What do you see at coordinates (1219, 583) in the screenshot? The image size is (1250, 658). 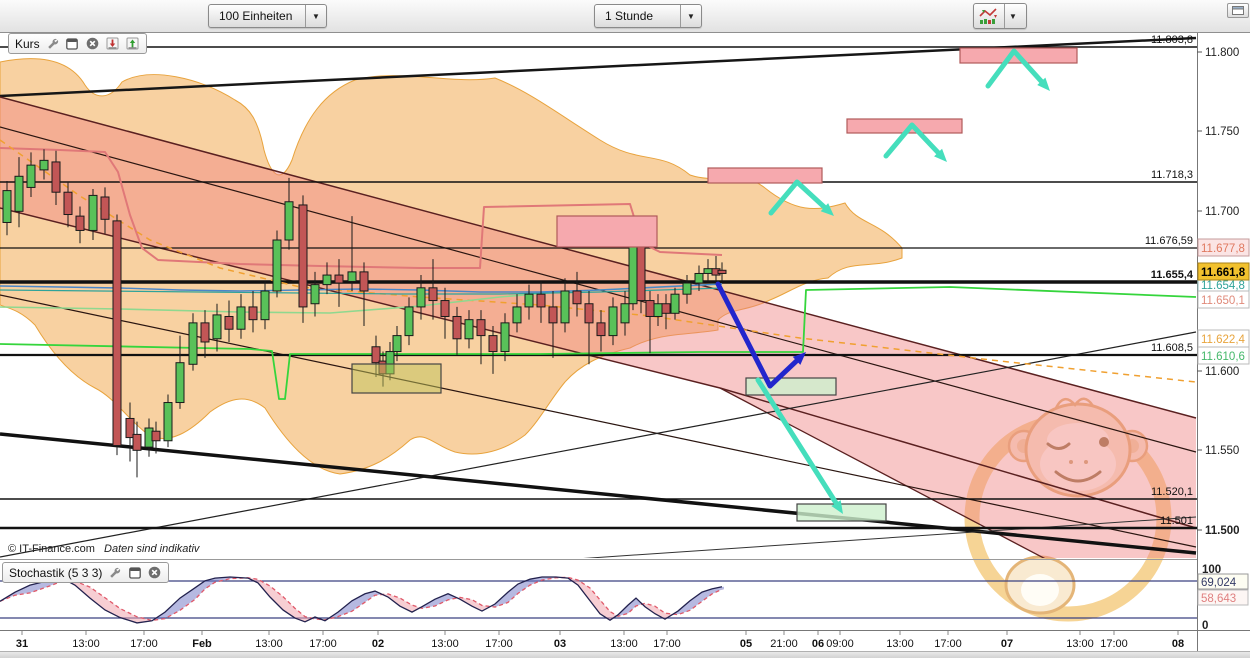 I see `stochastic-k-value: 69,024` at bounding box center [1219, 583].